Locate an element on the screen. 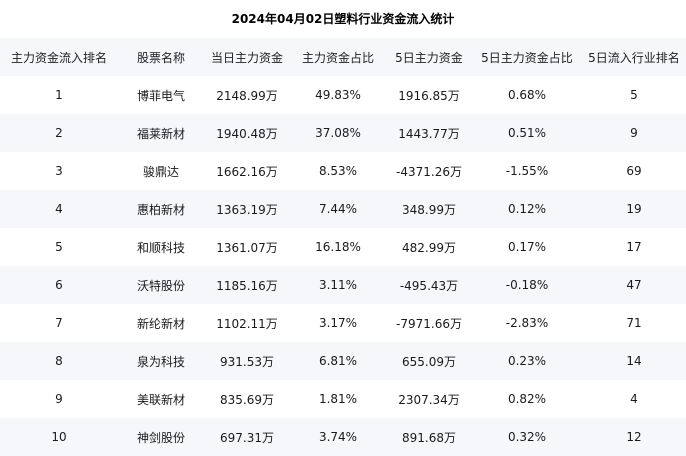 The width and height of the screenshot is (686, 456). cell-main-funds-ratio: 8.53% is located at coordinates (338, 171).